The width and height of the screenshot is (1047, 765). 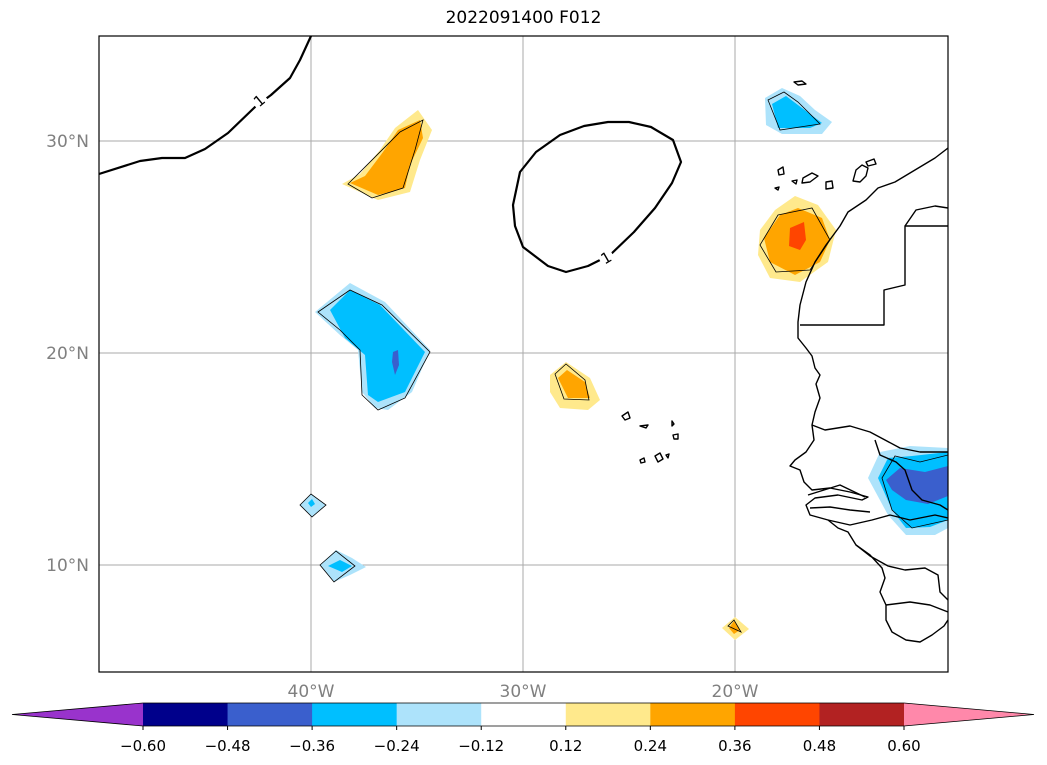 What do you see at coordinates (797, 239) in the screenshot?
I see `positive-anomaly-canaries` at bounding box center [797, 239].